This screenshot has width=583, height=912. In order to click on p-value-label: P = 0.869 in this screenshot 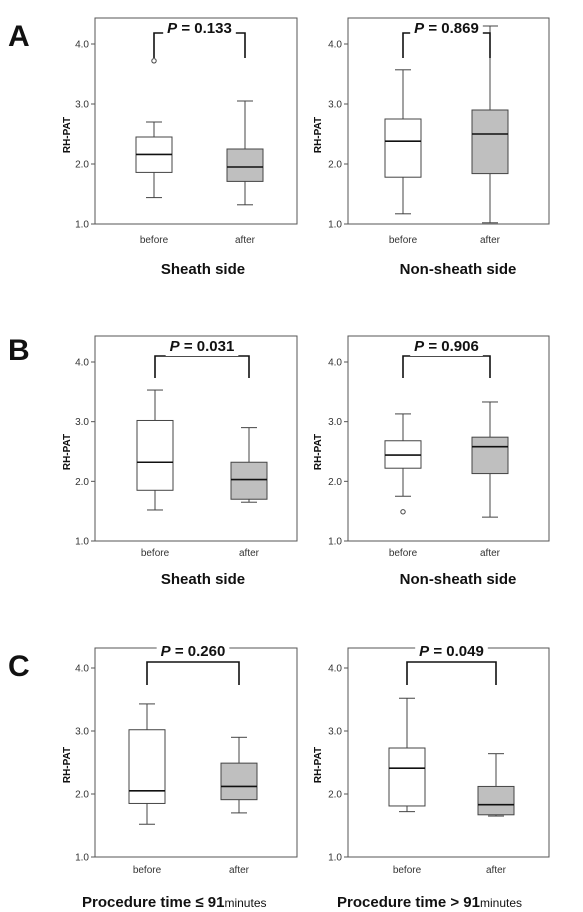, I will do `click(446, 28)`.